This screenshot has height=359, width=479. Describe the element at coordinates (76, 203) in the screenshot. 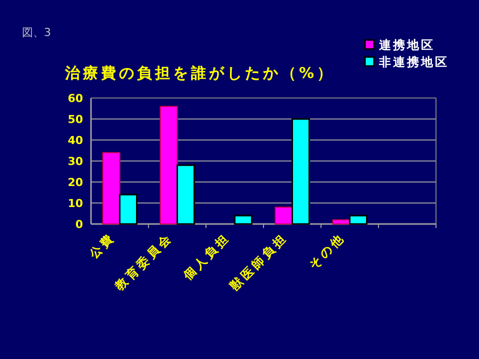

I see `y-tick-label: 10` at that location.